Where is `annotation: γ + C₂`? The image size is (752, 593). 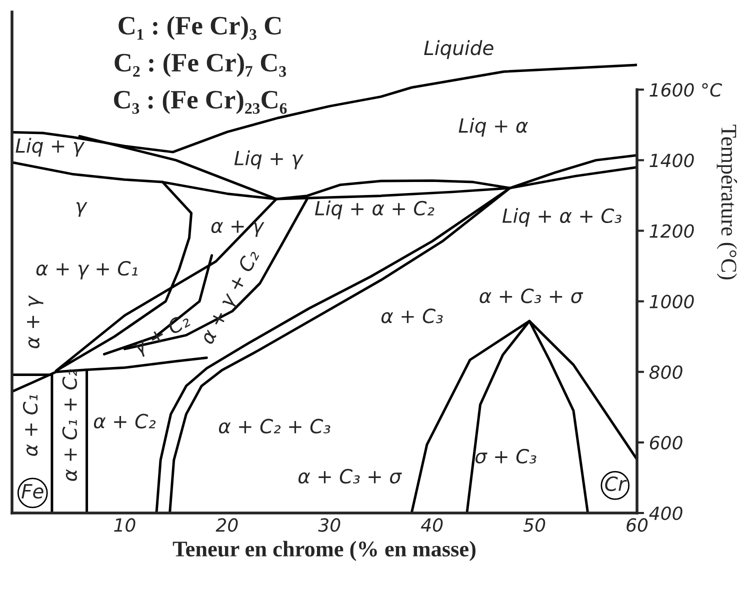
annotation: γ + C₂ is located at coordinates (163, 335).